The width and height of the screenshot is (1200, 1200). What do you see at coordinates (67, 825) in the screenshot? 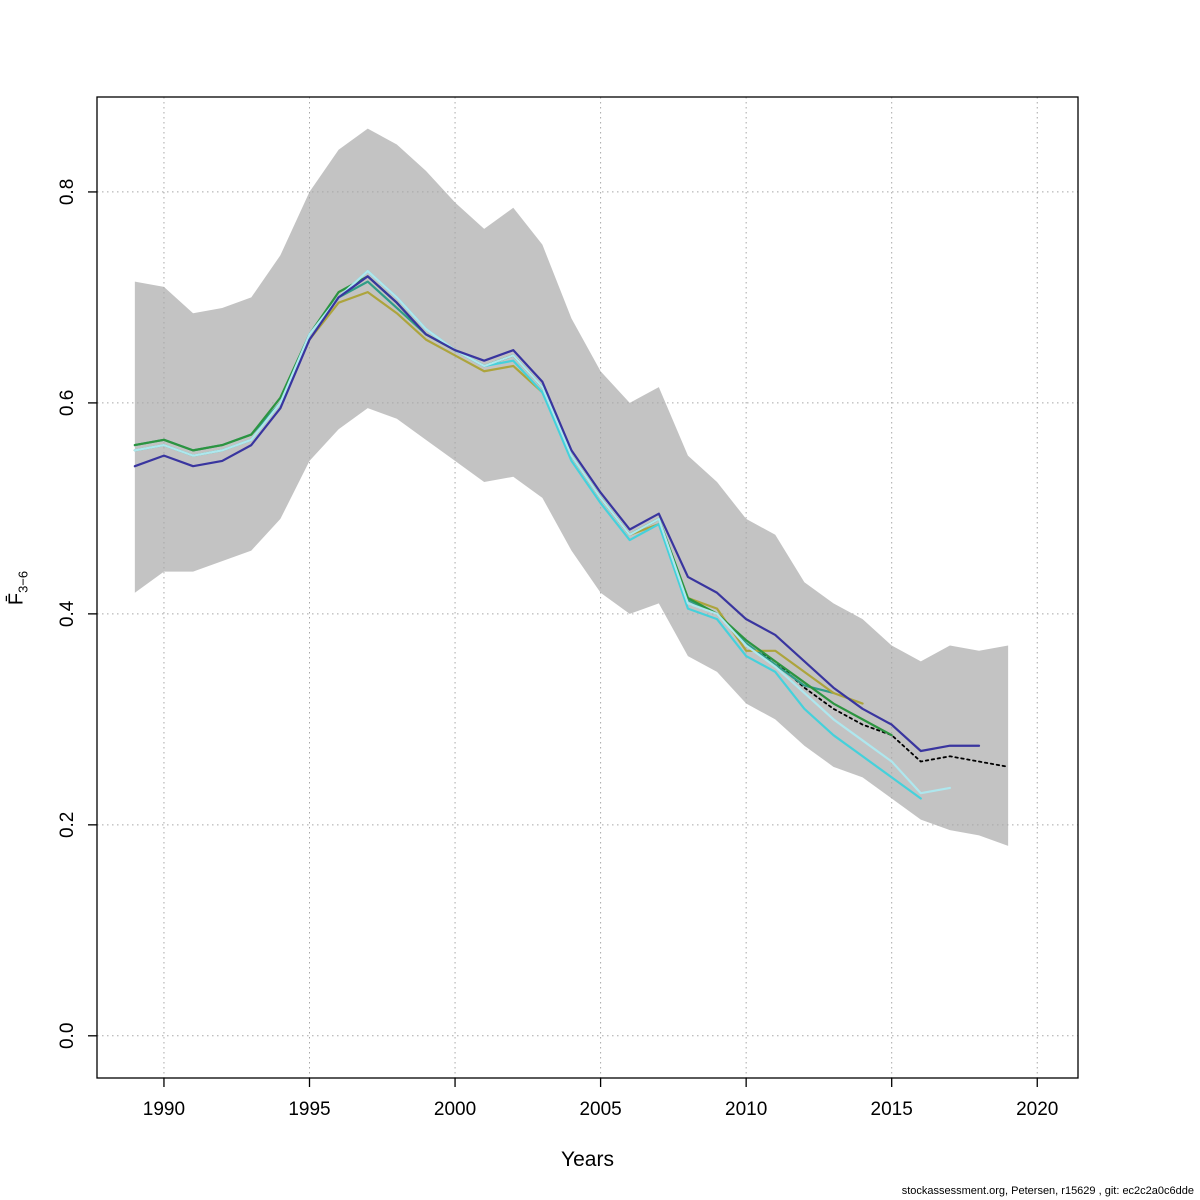
I see `y-tick-label: 0.2` at bounding box center [67, 825].